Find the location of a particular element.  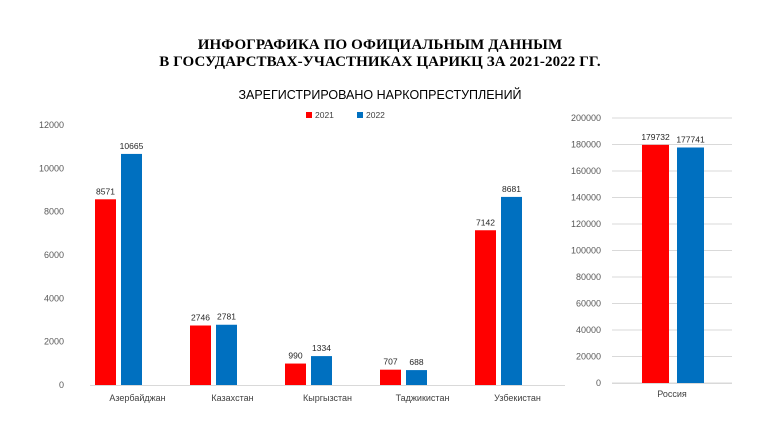

legend-swatch-2021 is located at coordinates (309, 115).